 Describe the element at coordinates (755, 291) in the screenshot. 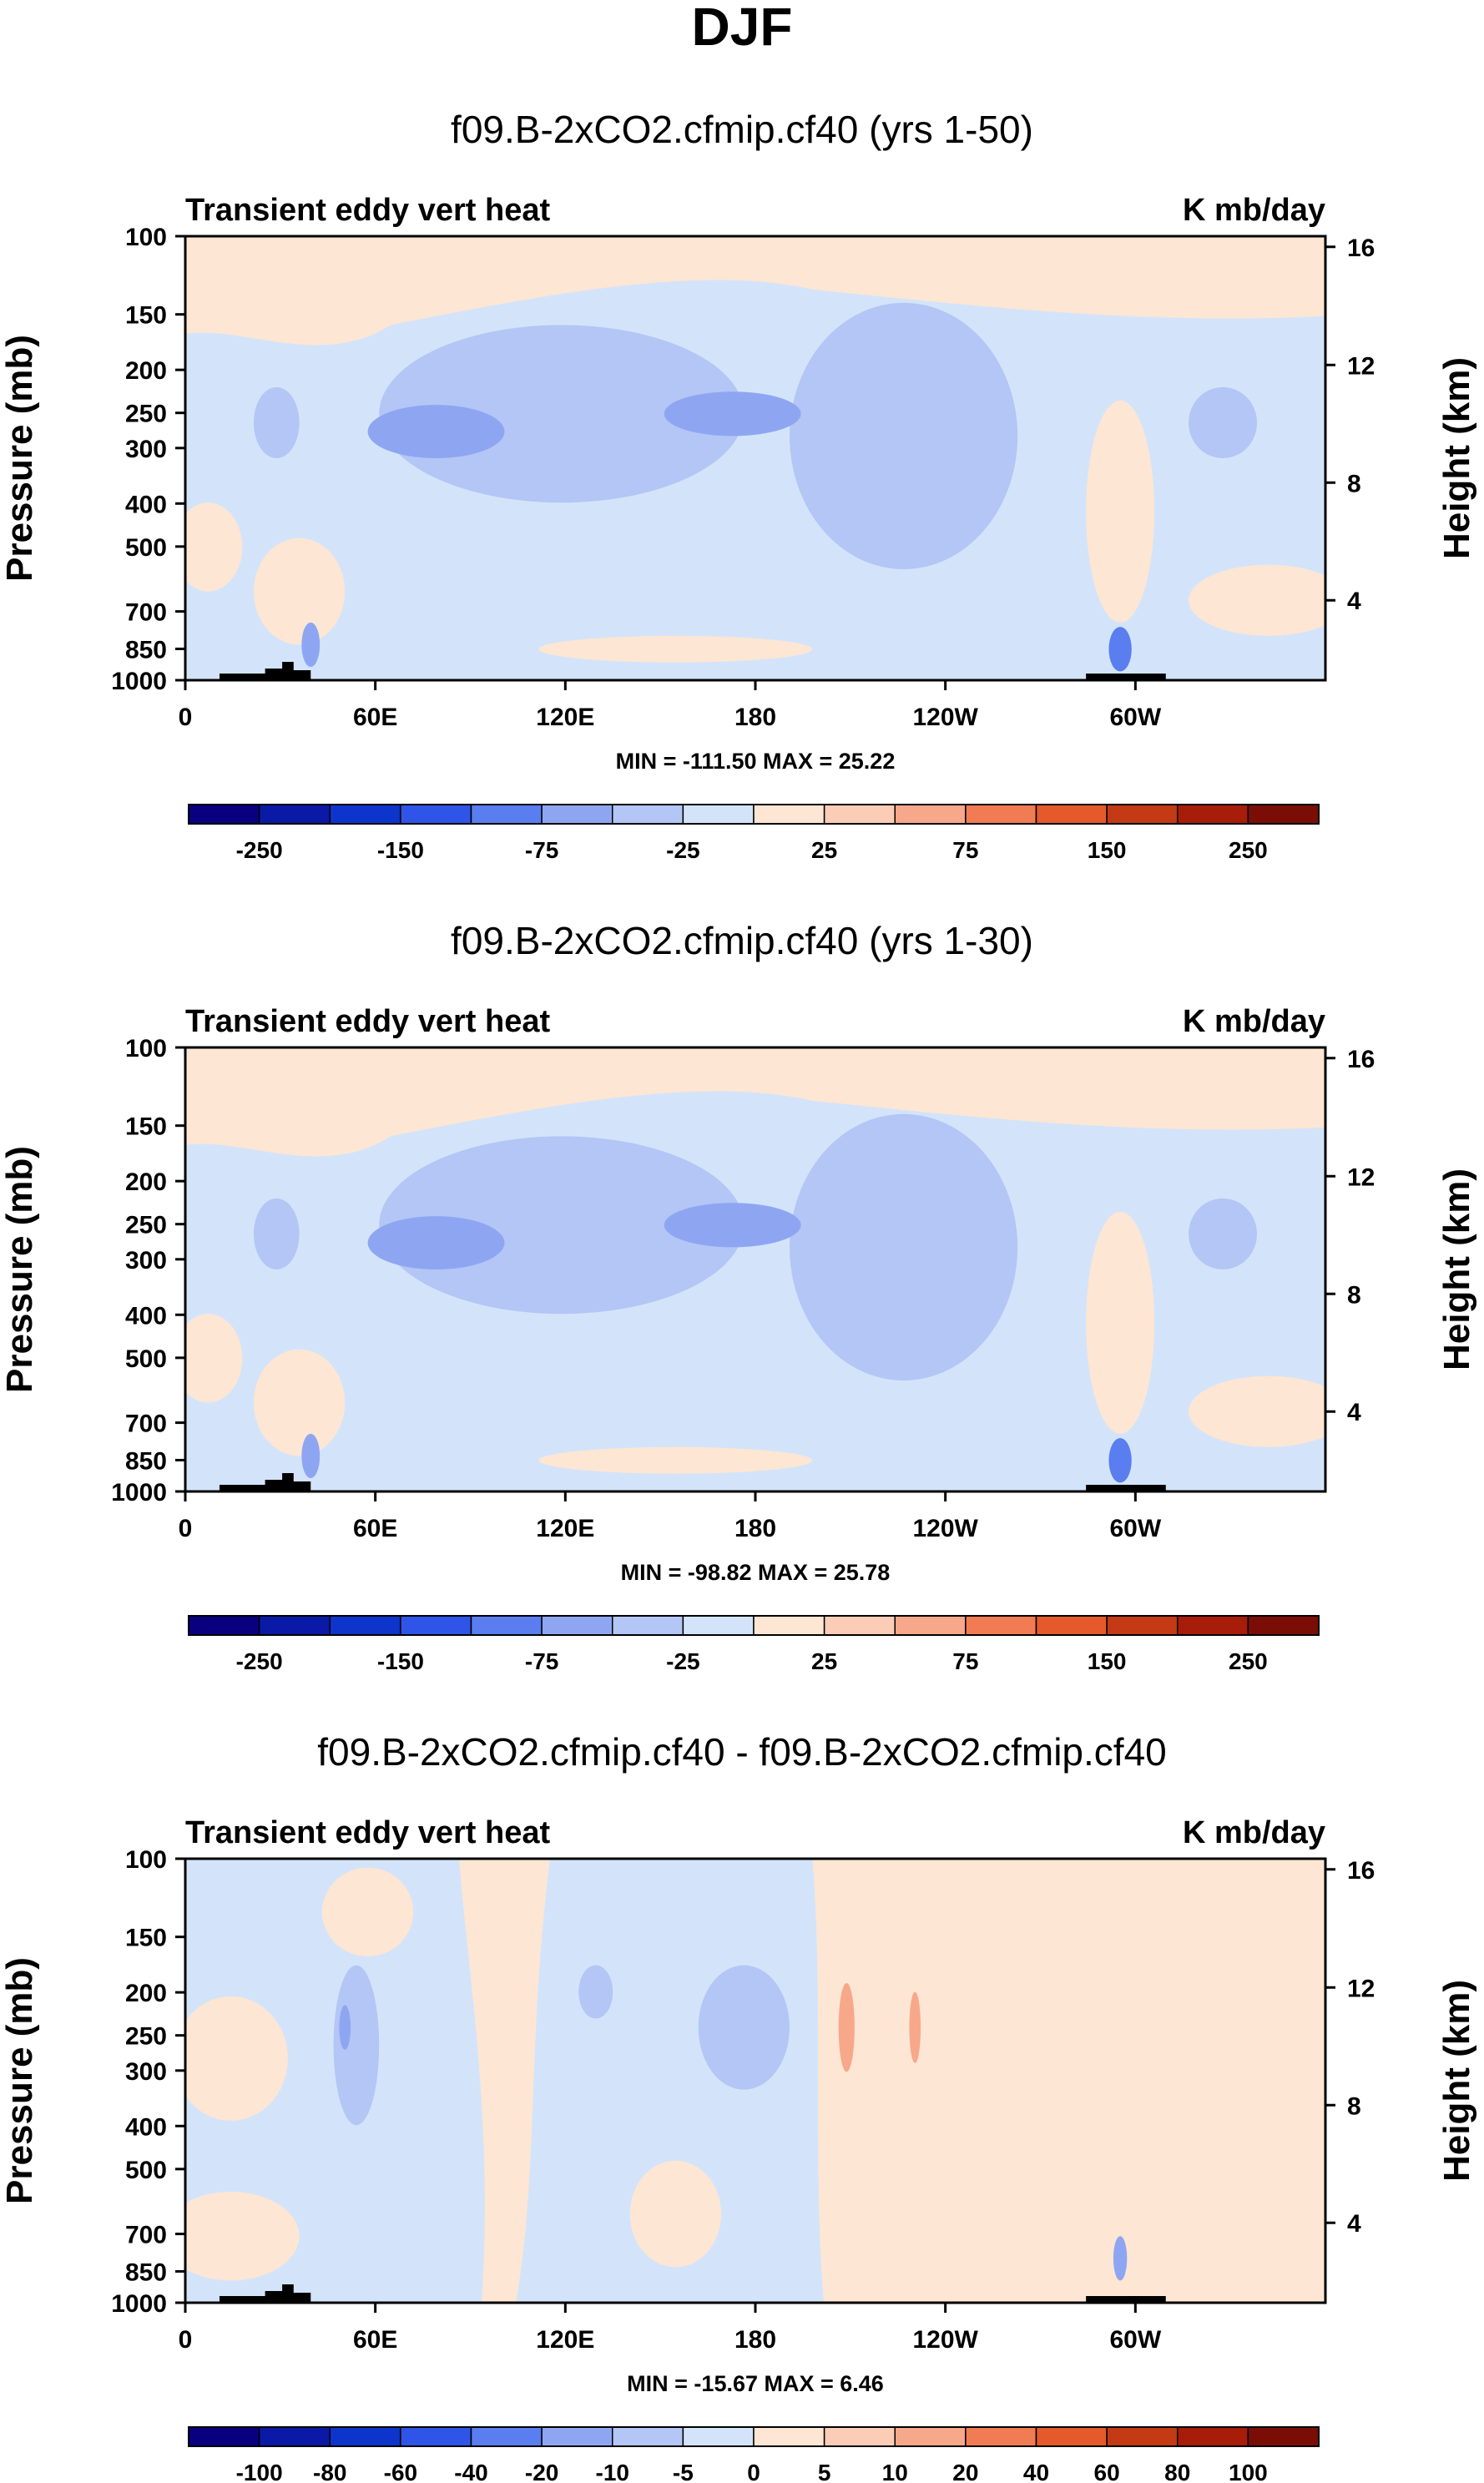

I see `positive-region-stratosphere` at that location.